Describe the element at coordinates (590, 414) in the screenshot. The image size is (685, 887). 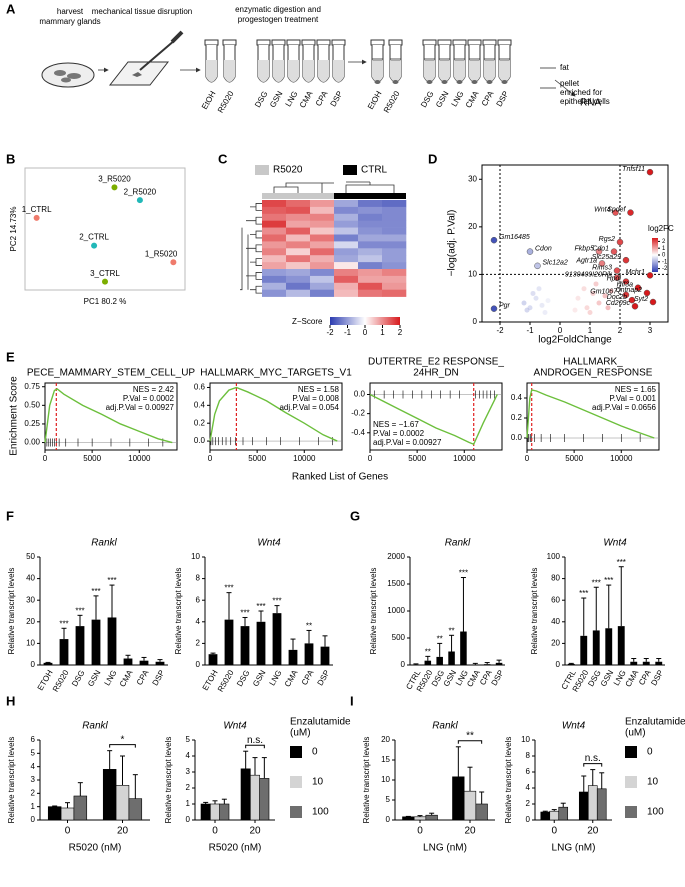
I see `enrichment-curve` at that location.